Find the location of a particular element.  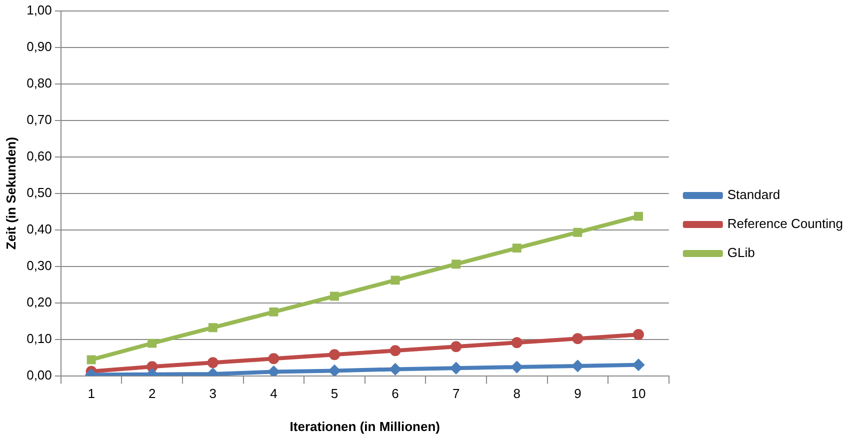

legend-label: Reference Counting is located at coordinates (785, 224).